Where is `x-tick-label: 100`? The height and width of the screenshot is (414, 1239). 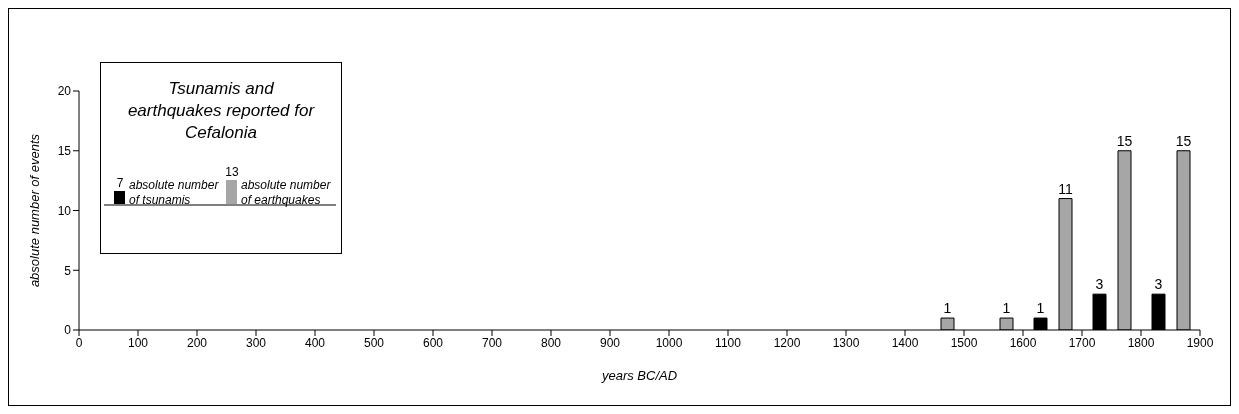 x-tick-label: 100 is located at coordinates (138, 342).